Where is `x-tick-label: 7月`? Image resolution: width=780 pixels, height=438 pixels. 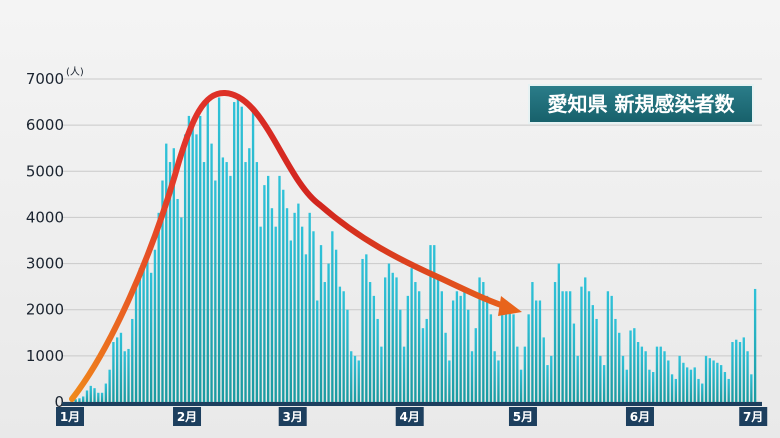
x-tick-label: 7月 is located at coordinates (753, 417).